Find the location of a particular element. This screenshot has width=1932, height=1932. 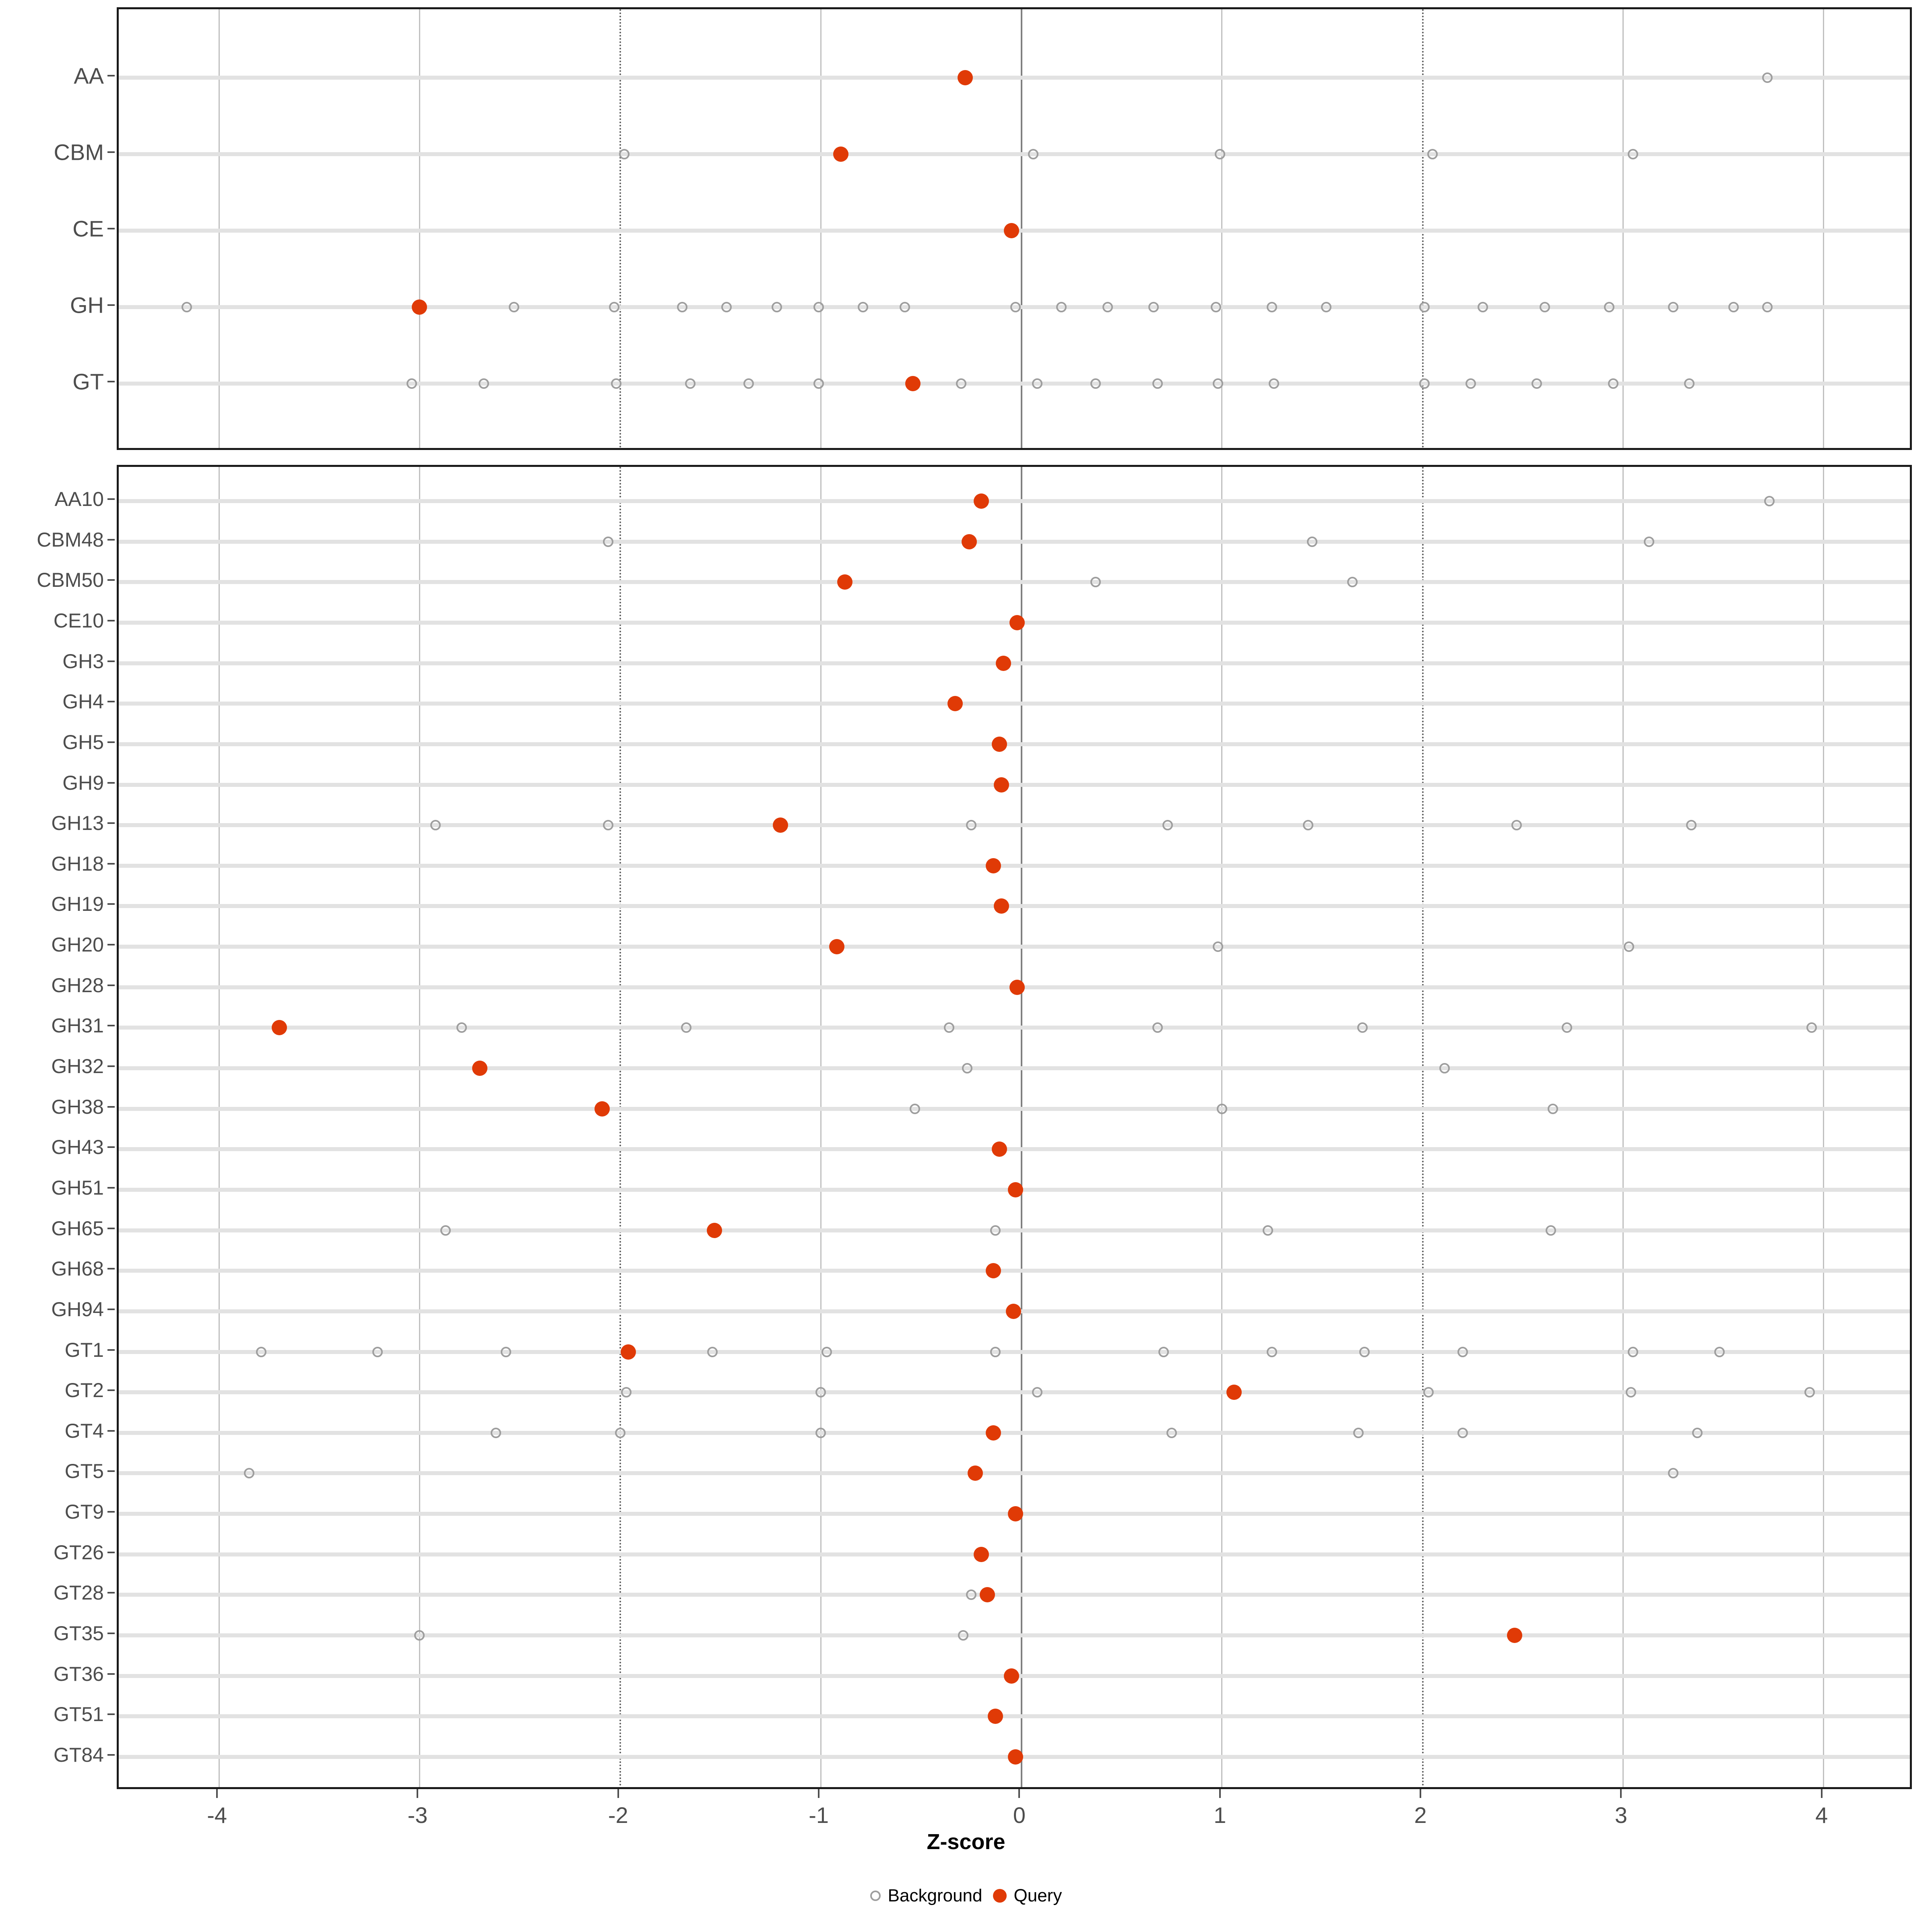

x-axis: -4 -3 -2 -1 0 1 2 3 4 is located at coordinates (1014, 1811).